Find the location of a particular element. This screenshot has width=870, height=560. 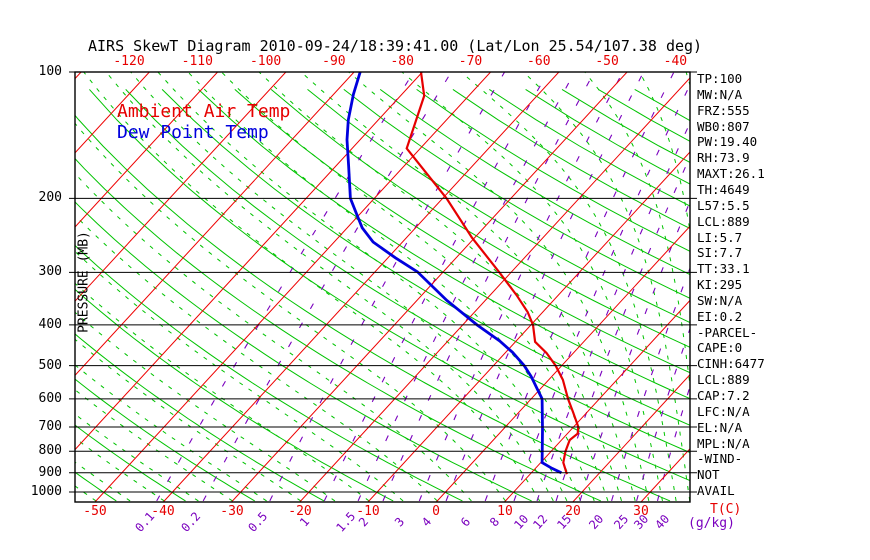

temp-unit-label: T(C) is located at coordinates (726, 509).